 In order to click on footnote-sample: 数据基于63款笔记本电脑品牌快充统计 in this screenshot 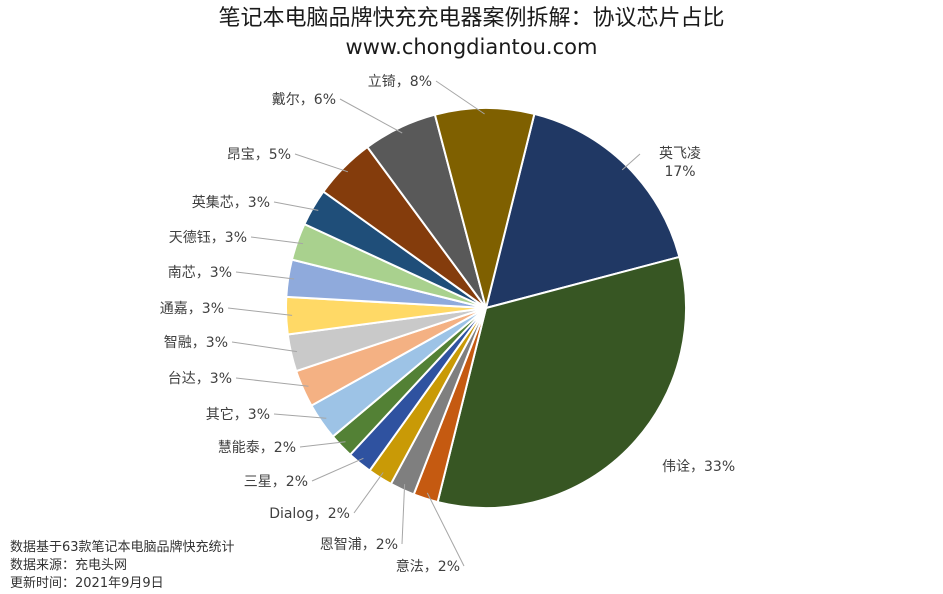, I will do `click(122, 547)`.